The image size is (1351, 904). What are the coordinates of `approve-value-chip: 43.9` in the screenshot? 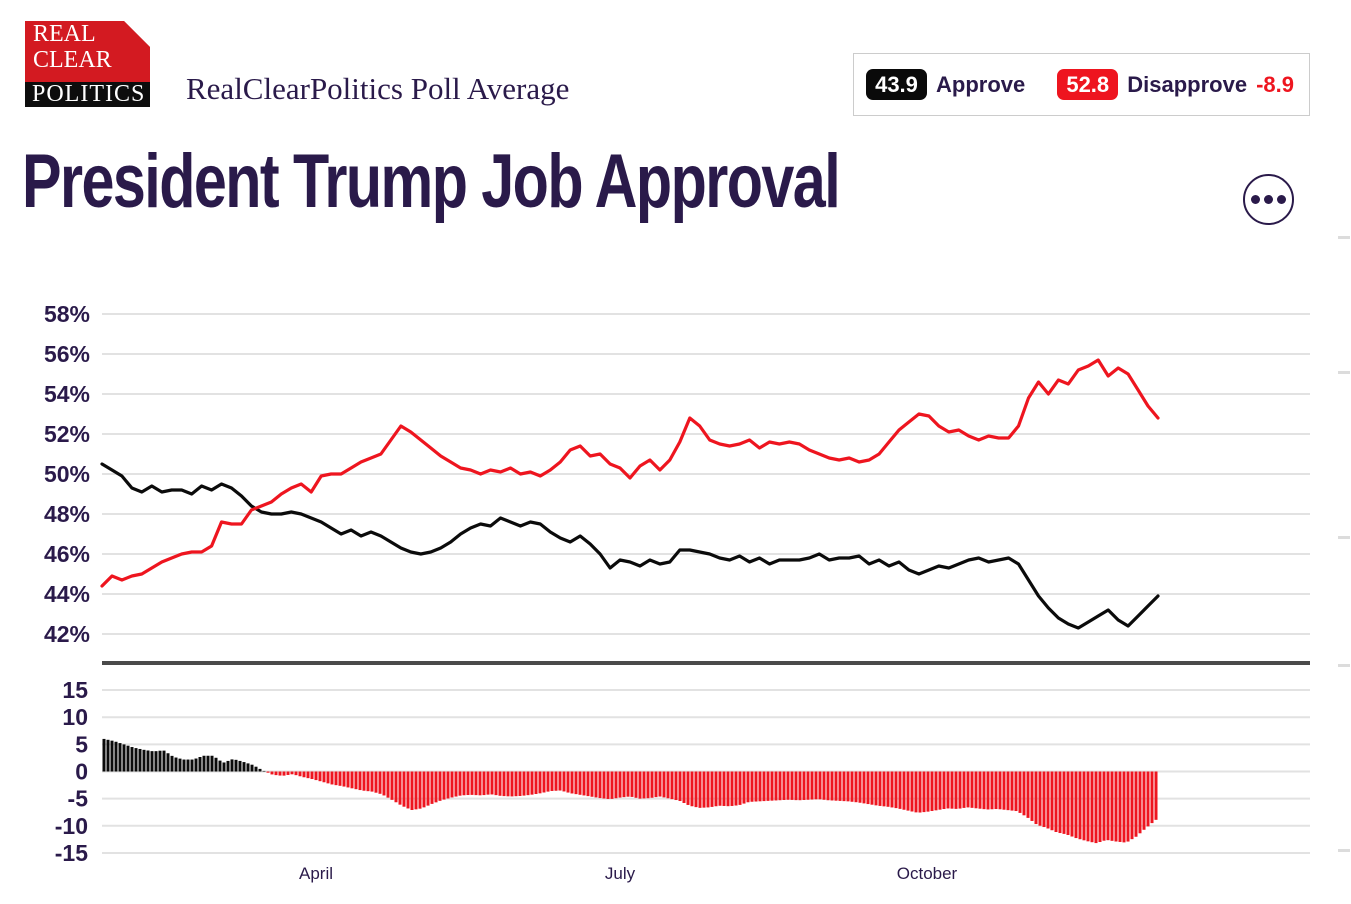 It's located at (896, 84).